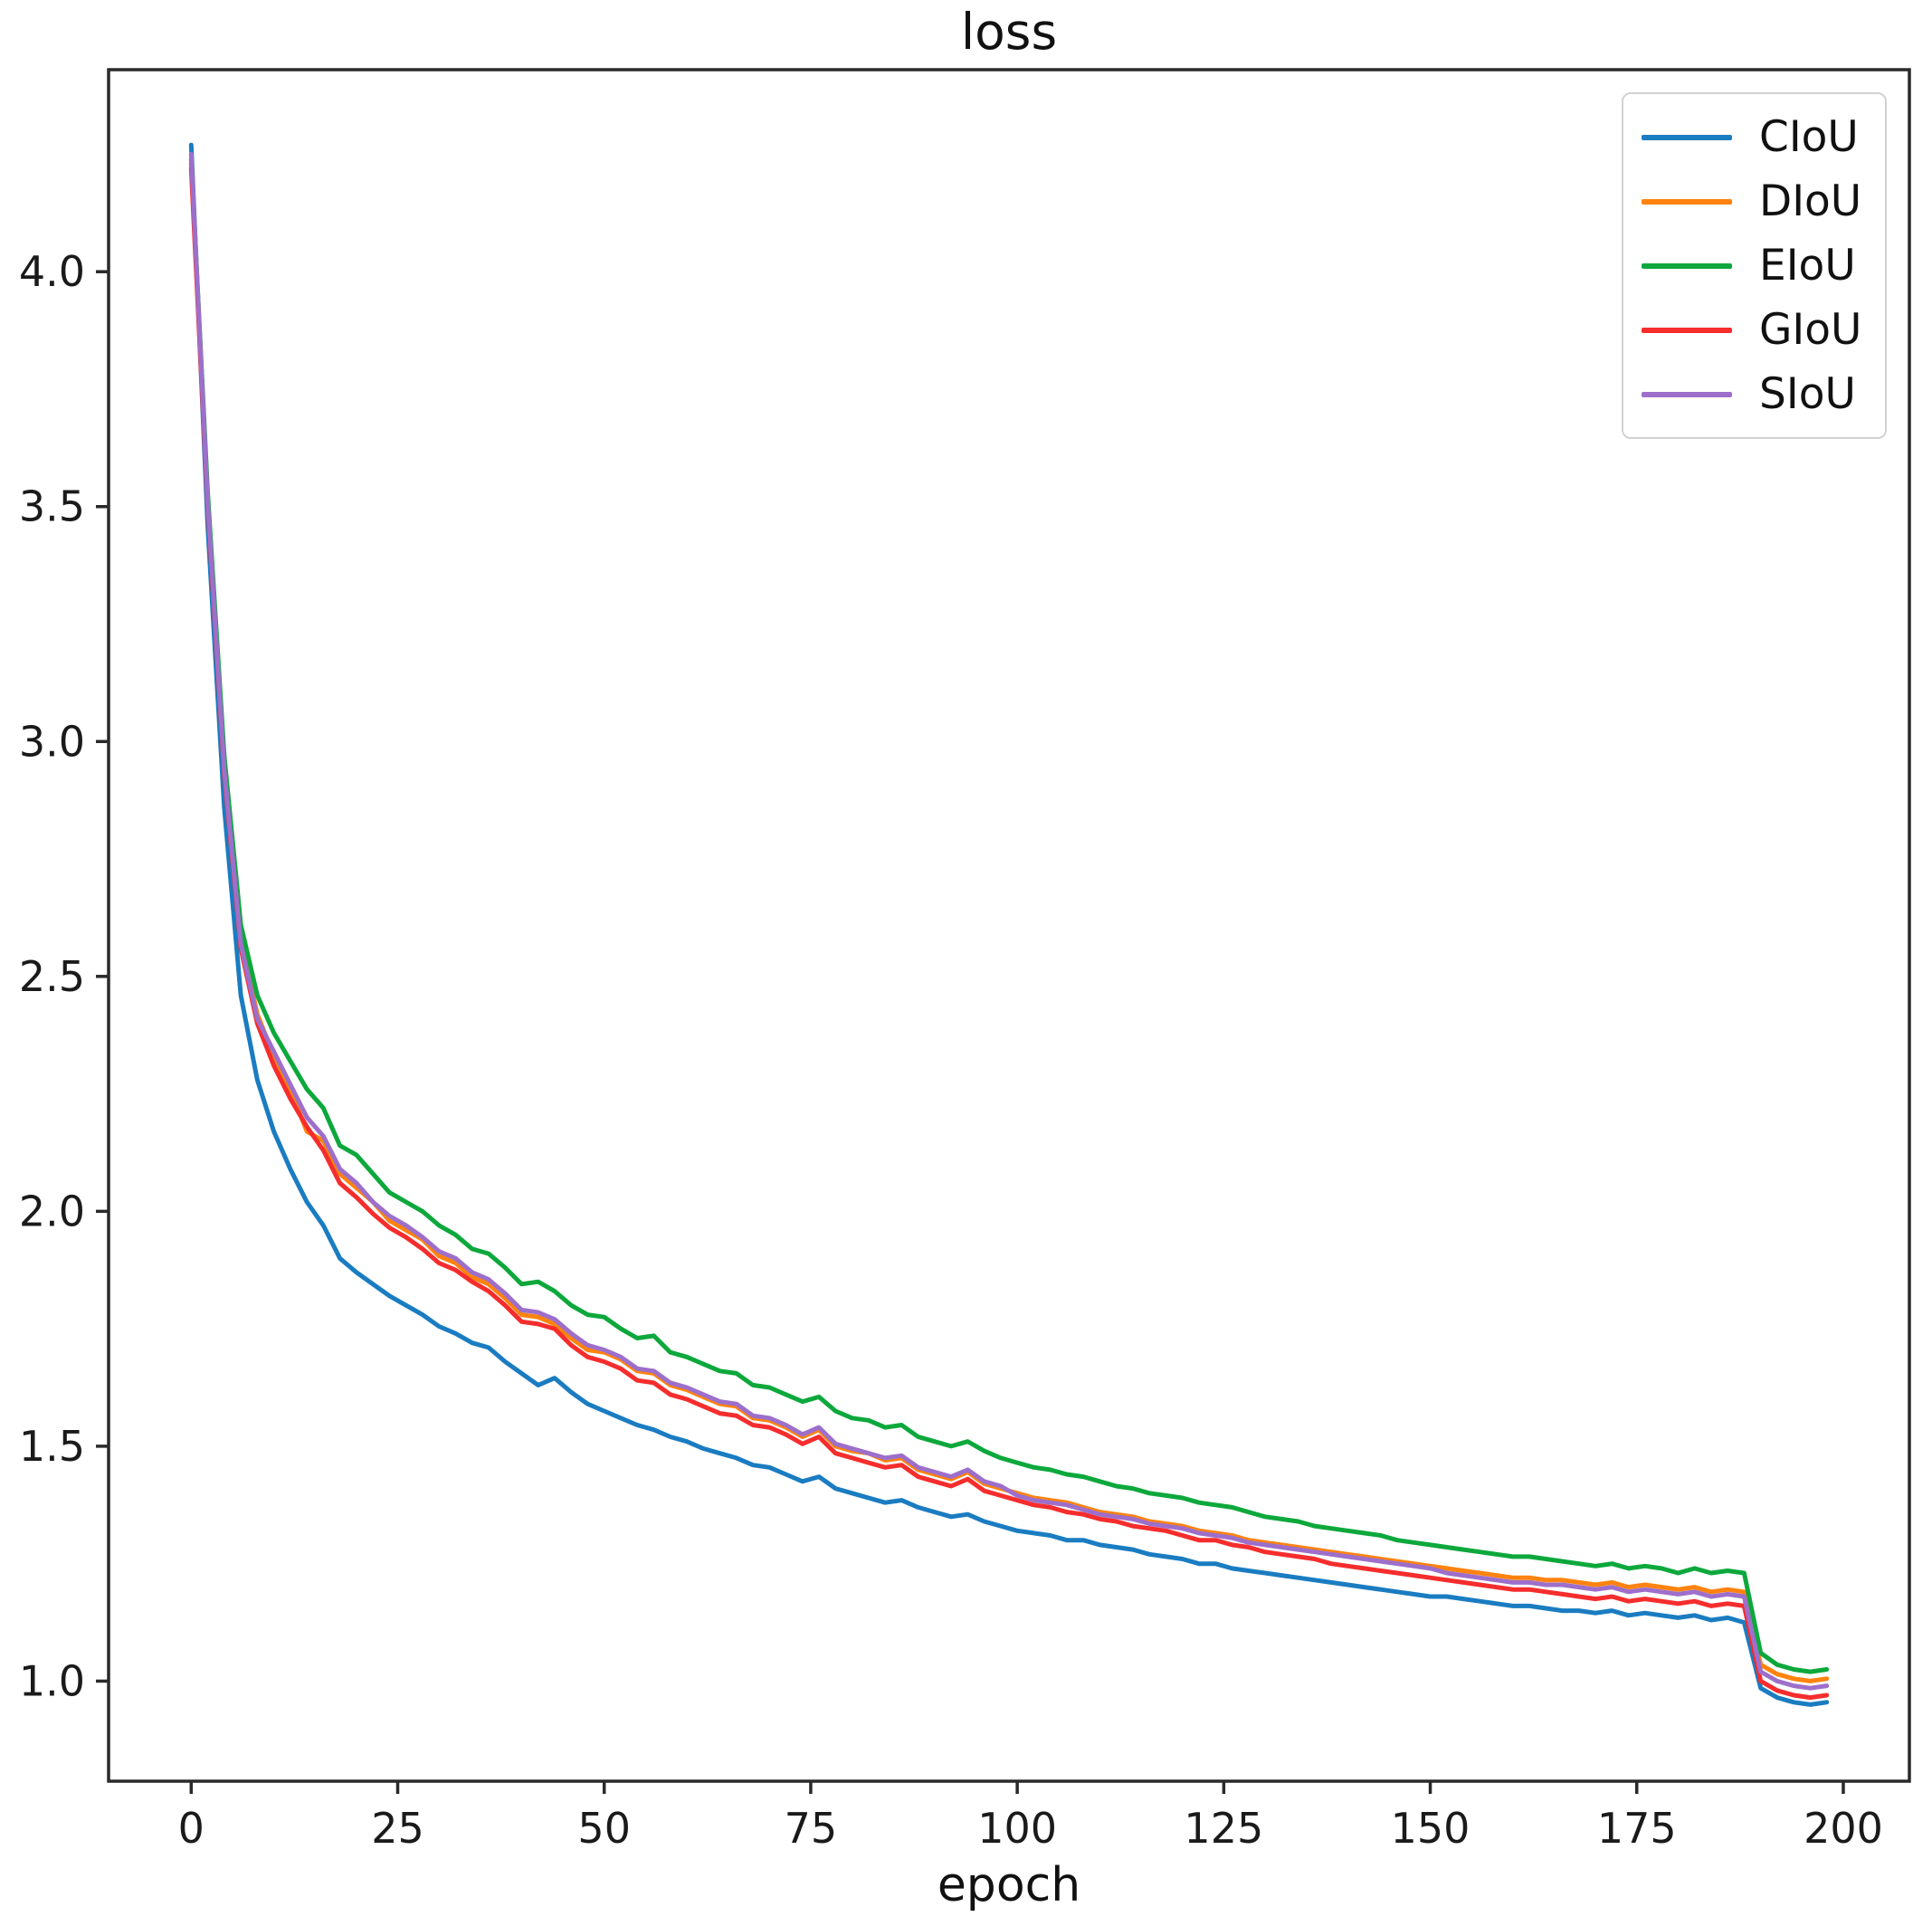  Describe the element at coordinates (397, 1829) in the screenshot. I see `x-tick-label: 25` at that location.